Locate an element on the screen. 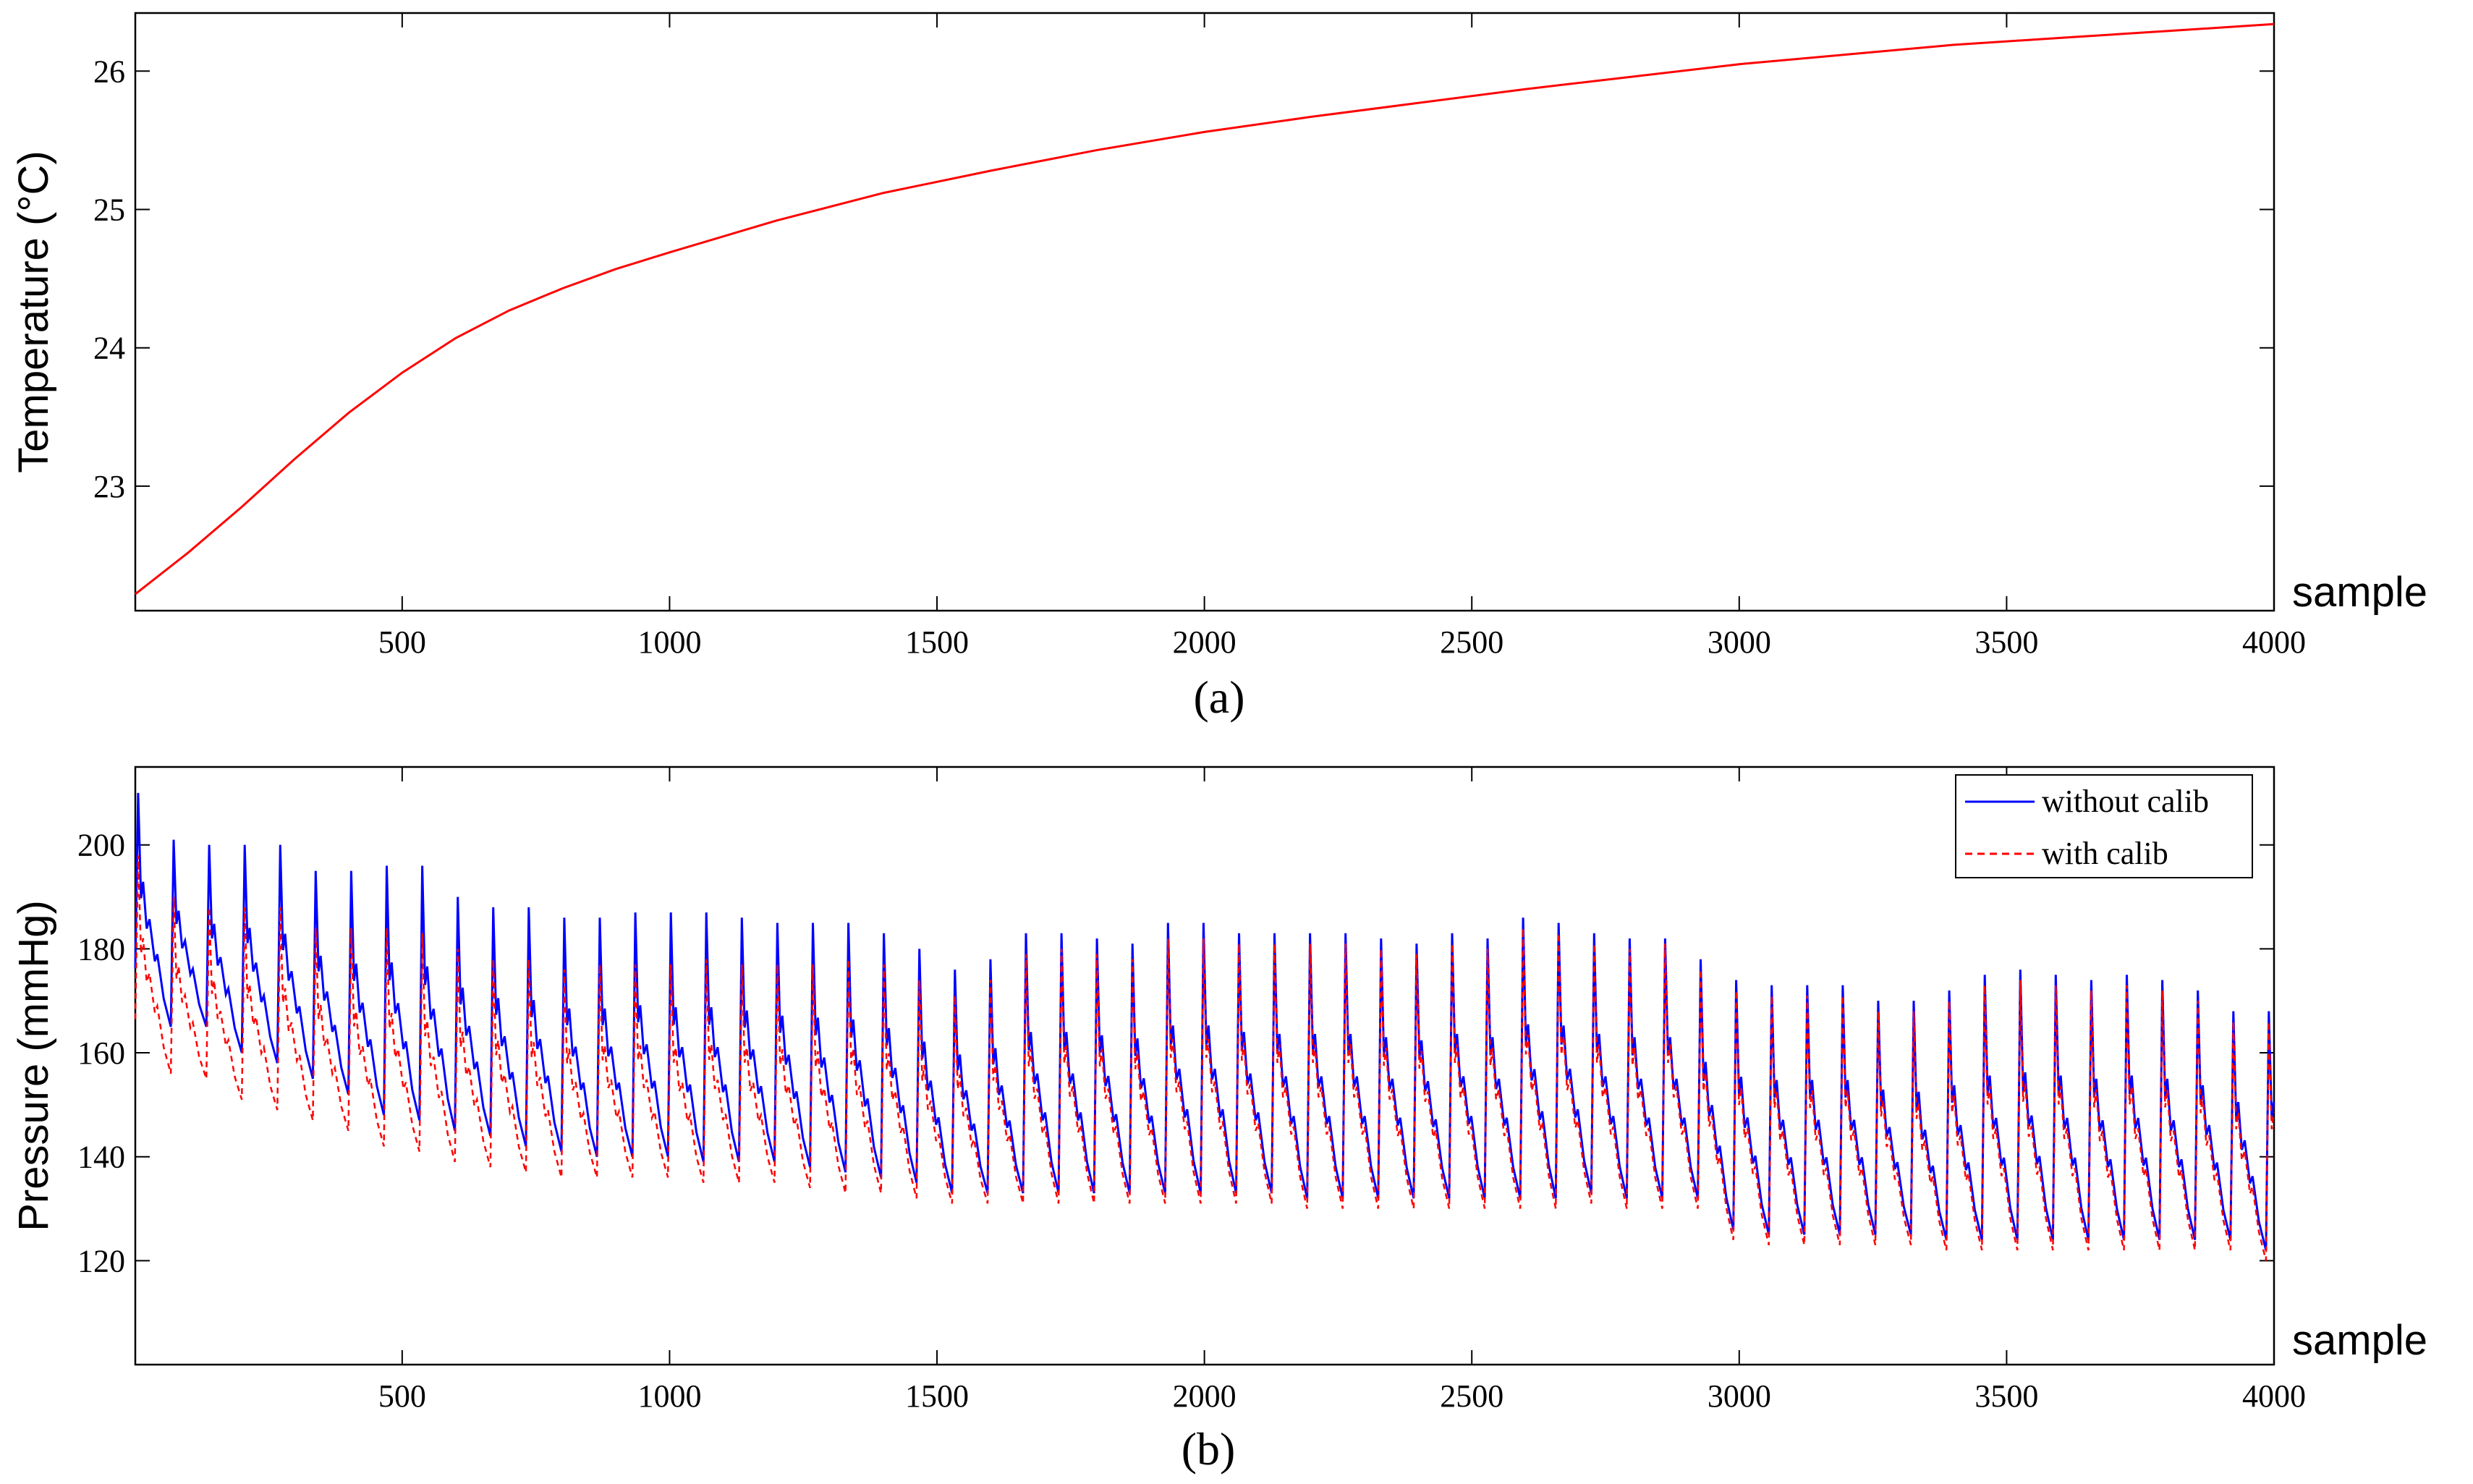 Image resolution: width=2473 pixels, height=1484 pixels. b-y-tick-label-2: 160 is located at coordinates (101, 1053).